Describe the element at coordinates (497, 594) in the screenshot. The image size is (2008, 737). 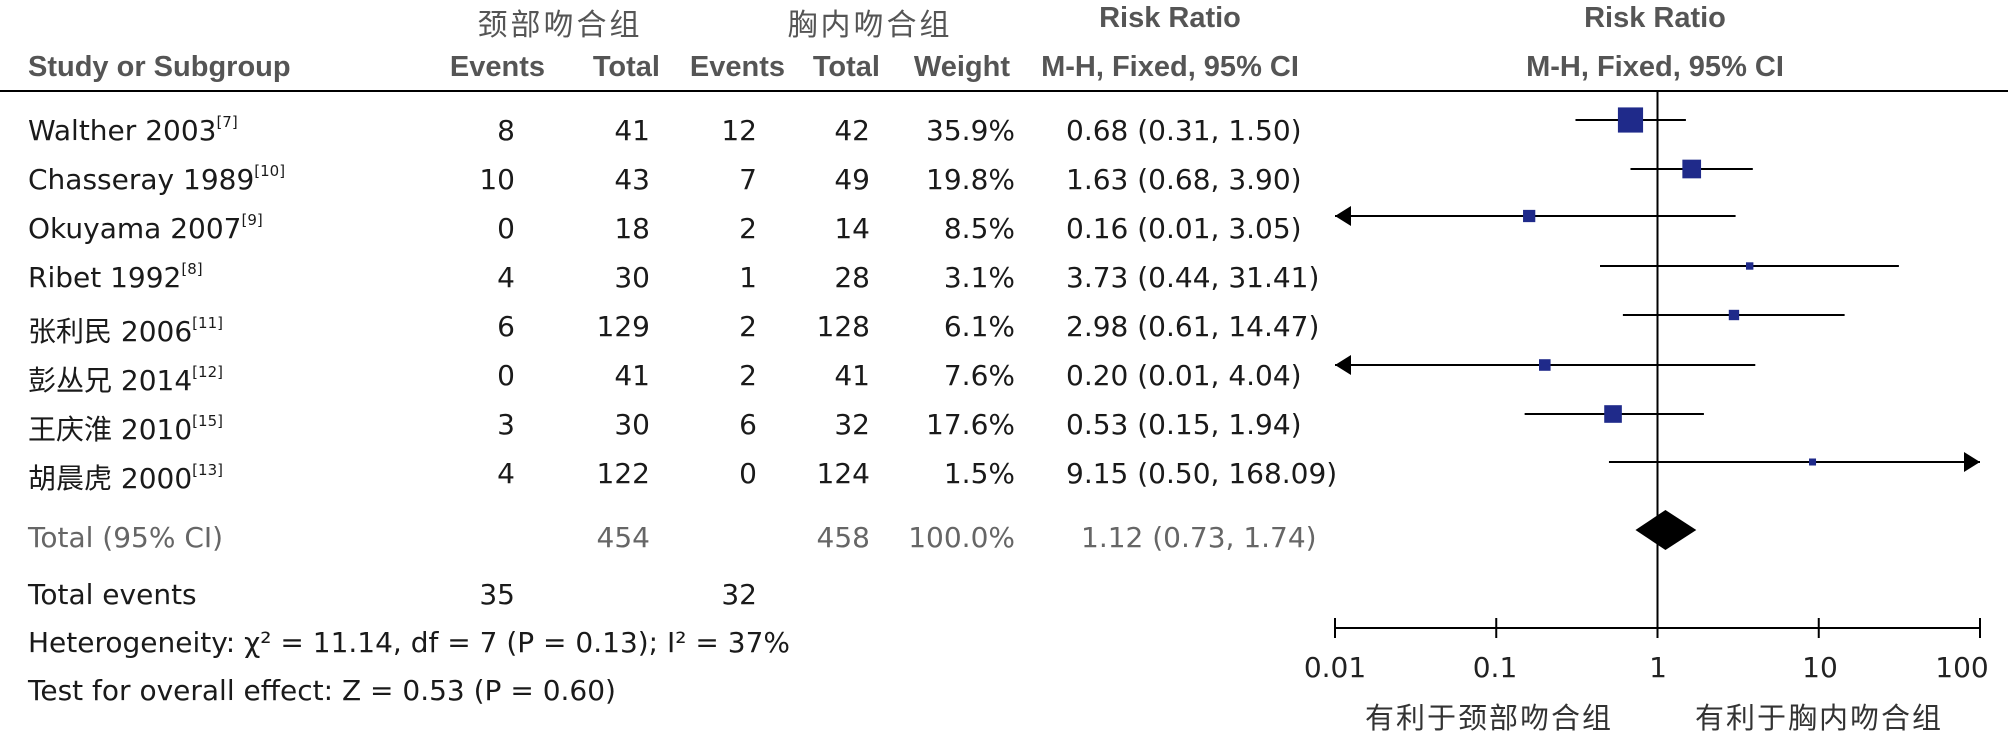
I see `total-events-left: 35` at that location.